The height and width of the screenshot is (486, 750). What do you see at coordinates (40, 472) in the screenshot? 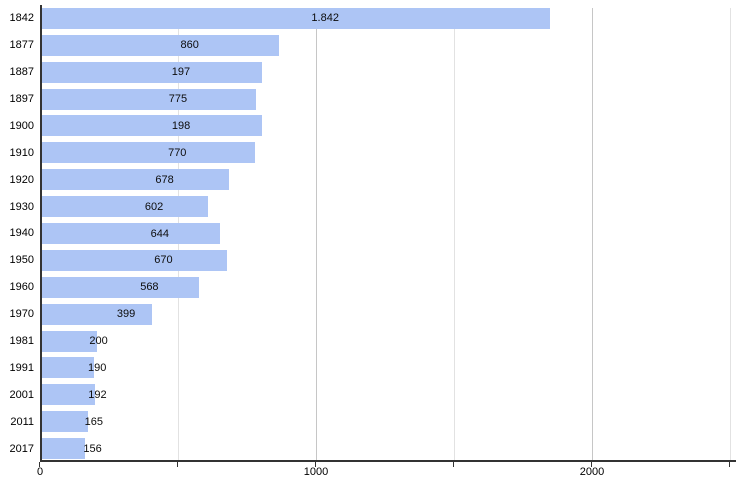
I see `x-axis-label-0: 0` at bounding box center [40, 472].